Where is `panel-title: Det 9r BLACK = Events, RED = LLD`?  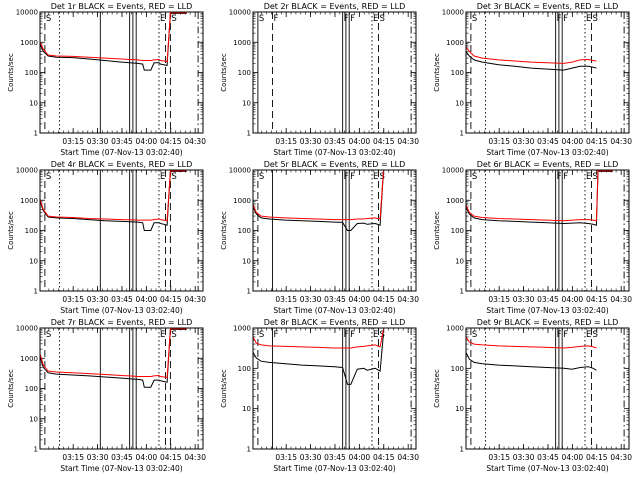
panel-title: Det 9r BLACK = Events, RED = LLD is located at coordinates (548, 322).